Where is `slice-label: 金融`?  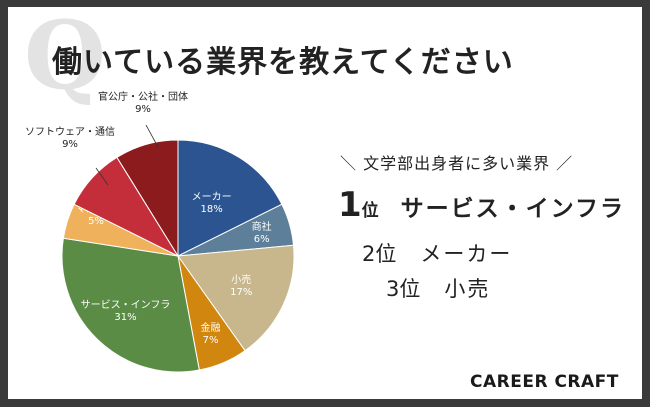
slice-label: 金融 is located at coordinates (211, 327).